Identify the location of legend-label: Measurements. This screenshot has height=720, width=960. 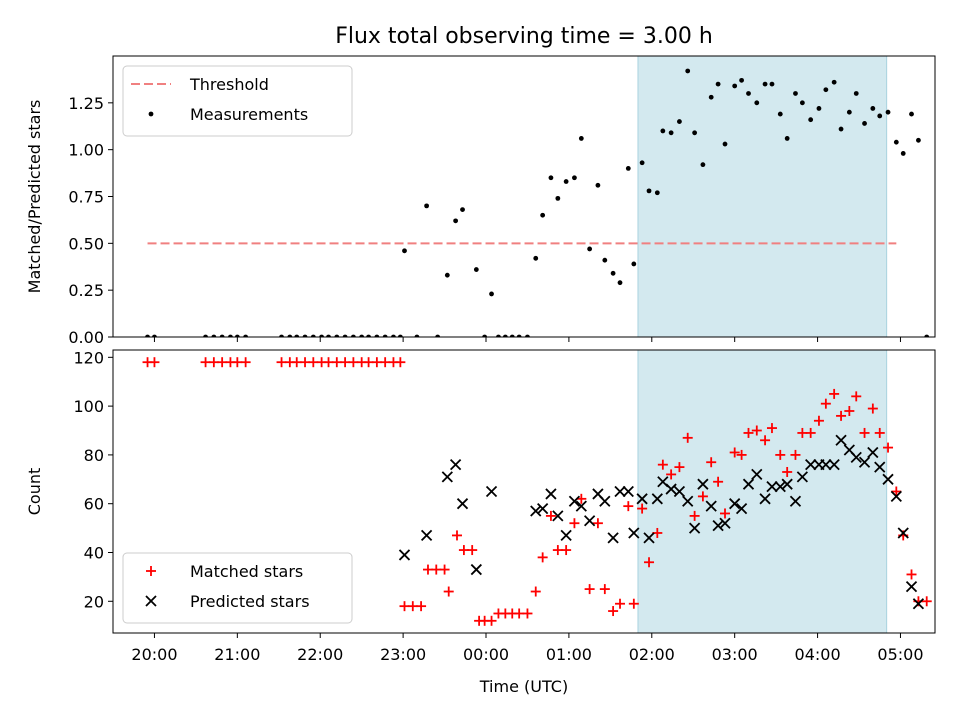
(249, 114).